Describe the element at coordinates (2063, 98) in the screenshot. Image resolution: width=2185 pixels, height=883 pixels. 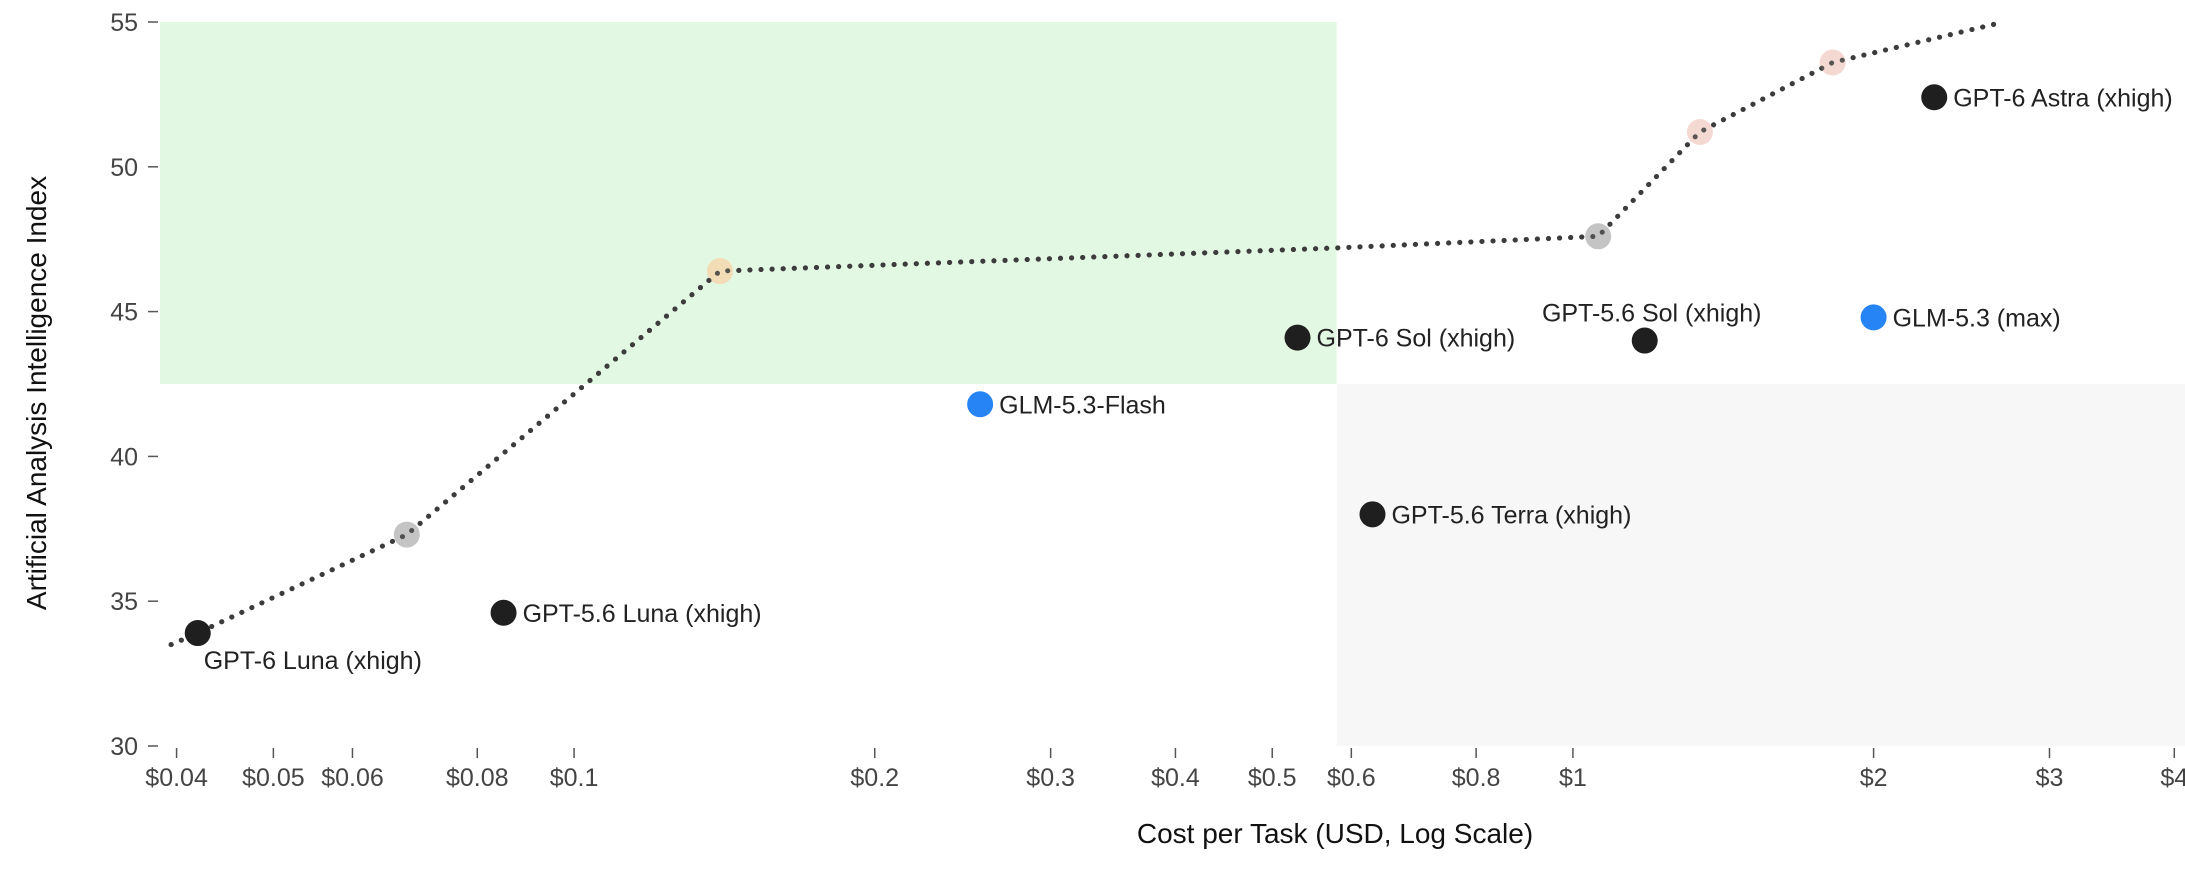
I see `data-point-label: GPT-6 Astra (xhigh)` at that location.